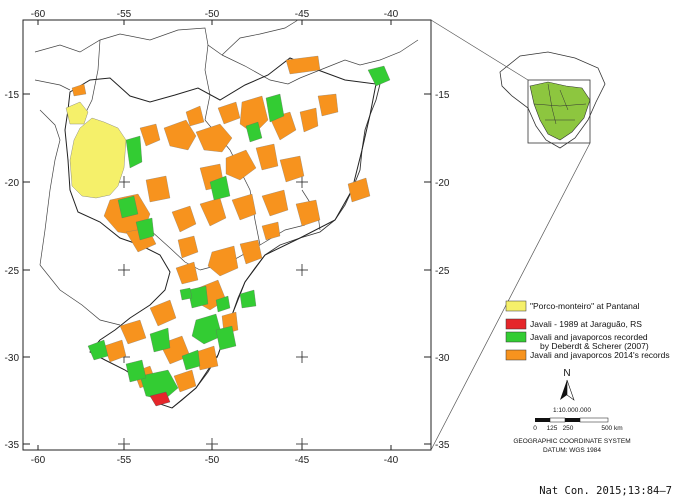 This screenshot has height=503, width=680. Describe the element at coordinates (212, 14) in the screenshot. I see `top-lon-label: -50` at that location.